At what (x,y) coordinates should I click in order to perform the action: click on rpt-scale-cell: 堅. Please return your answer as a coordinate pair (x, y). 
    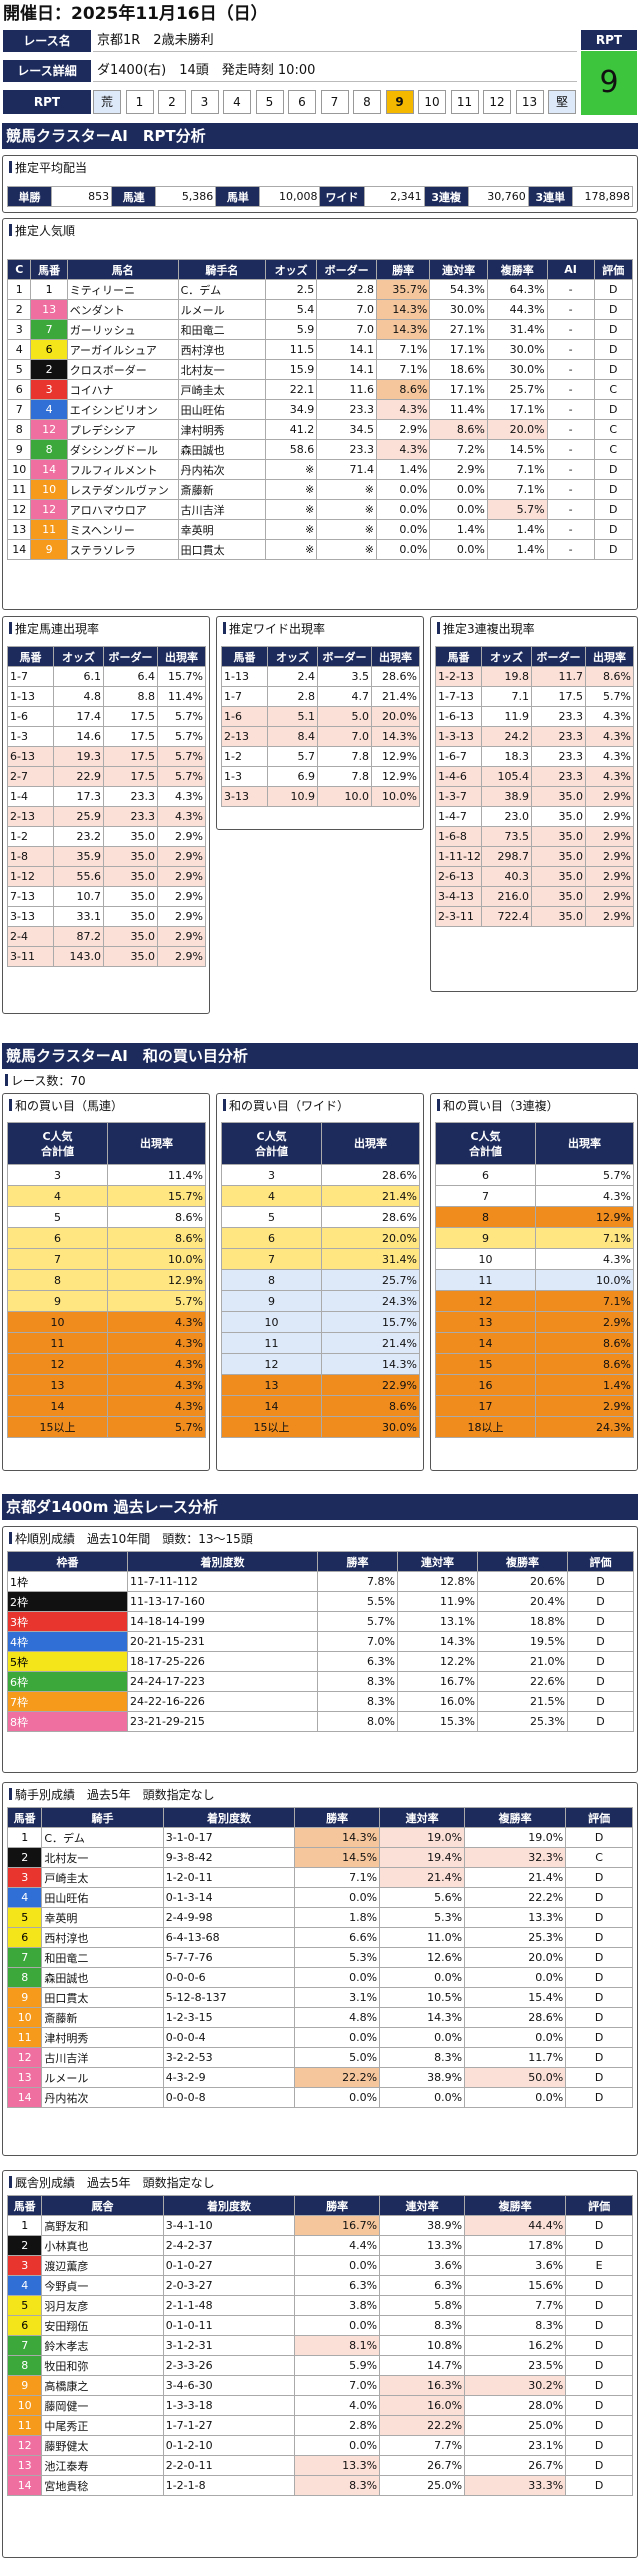
    Looking at the image, I should click on (562, 102).